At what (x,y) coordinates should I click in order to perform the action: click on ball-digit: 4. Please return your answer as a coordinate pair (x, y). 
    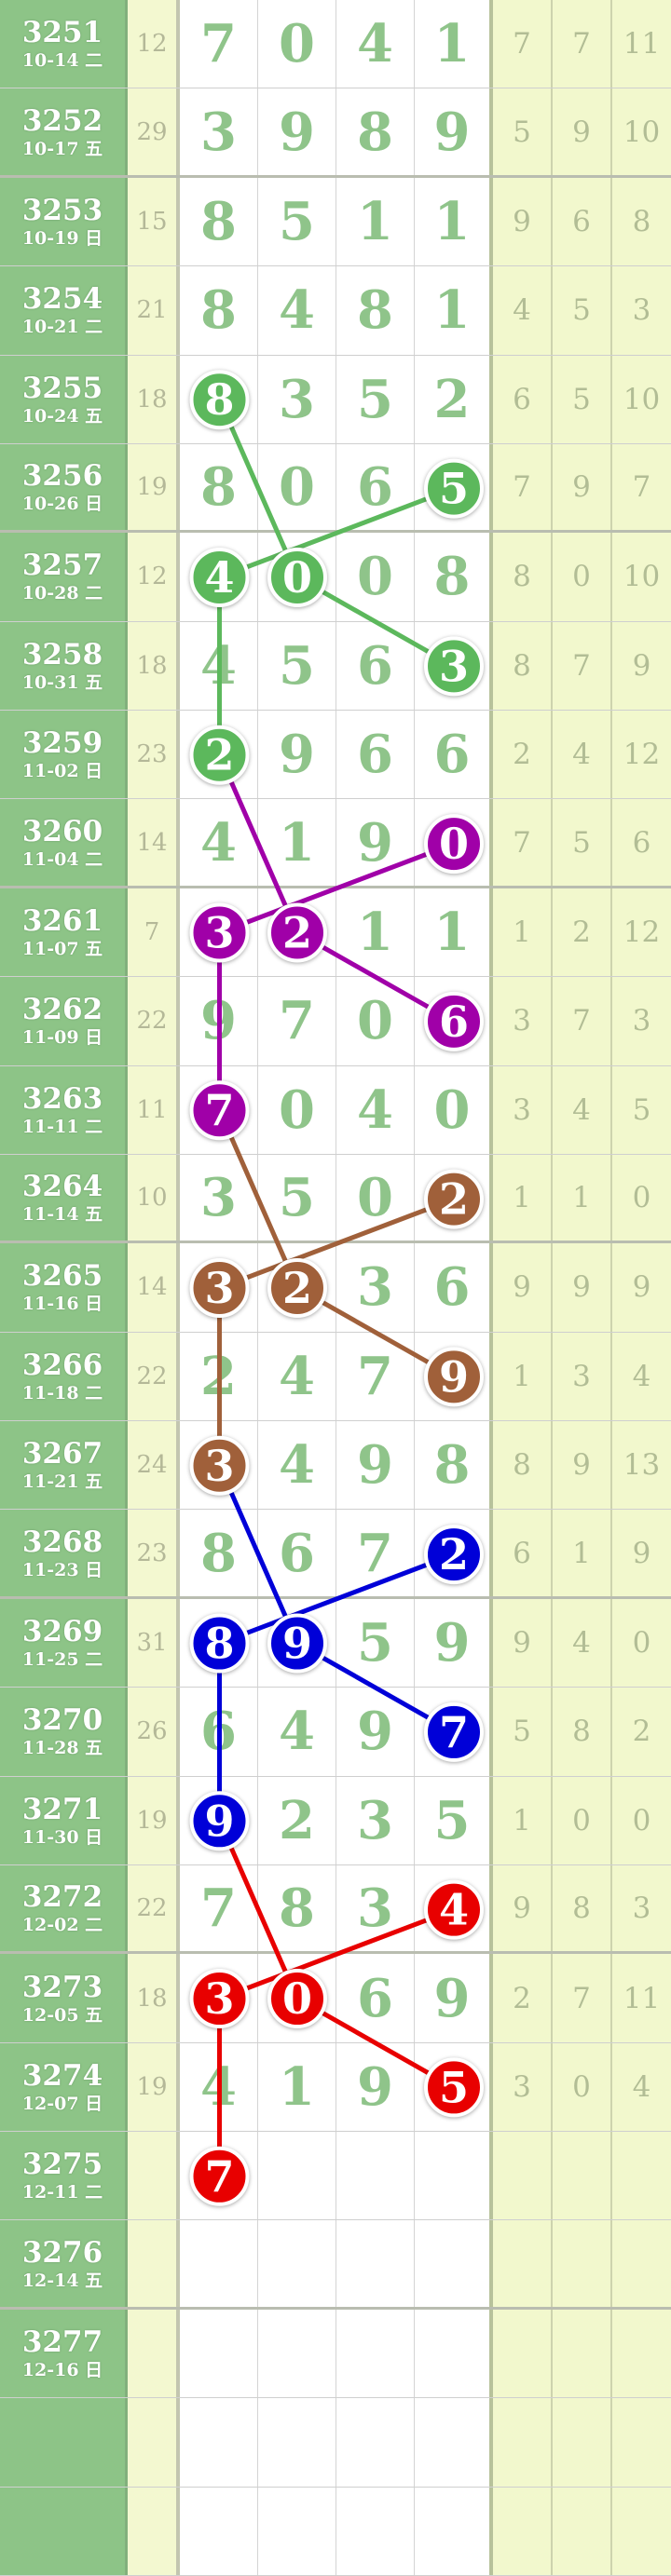
    Looking at the image, I should click on (219, 577).